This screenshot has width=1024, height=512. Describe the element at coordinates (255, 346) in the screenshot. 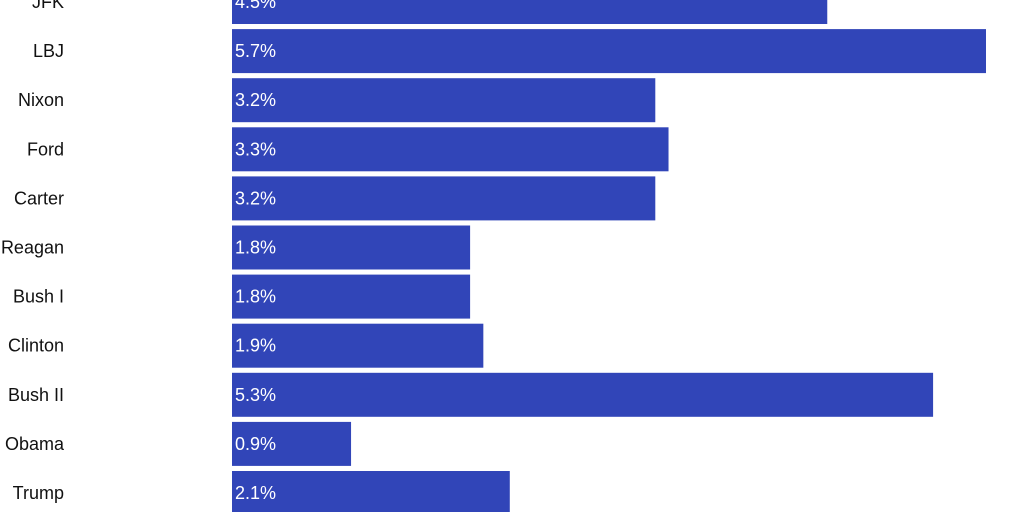

I see `bar-value-label-clinton: 1.9%` at that location.